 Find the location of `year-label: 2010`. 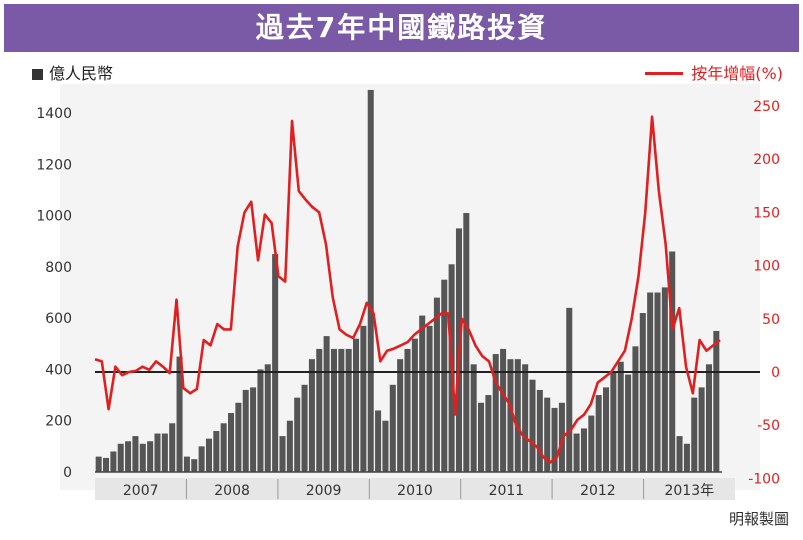

year-label: 2010 is located at coordinates (415, 491).